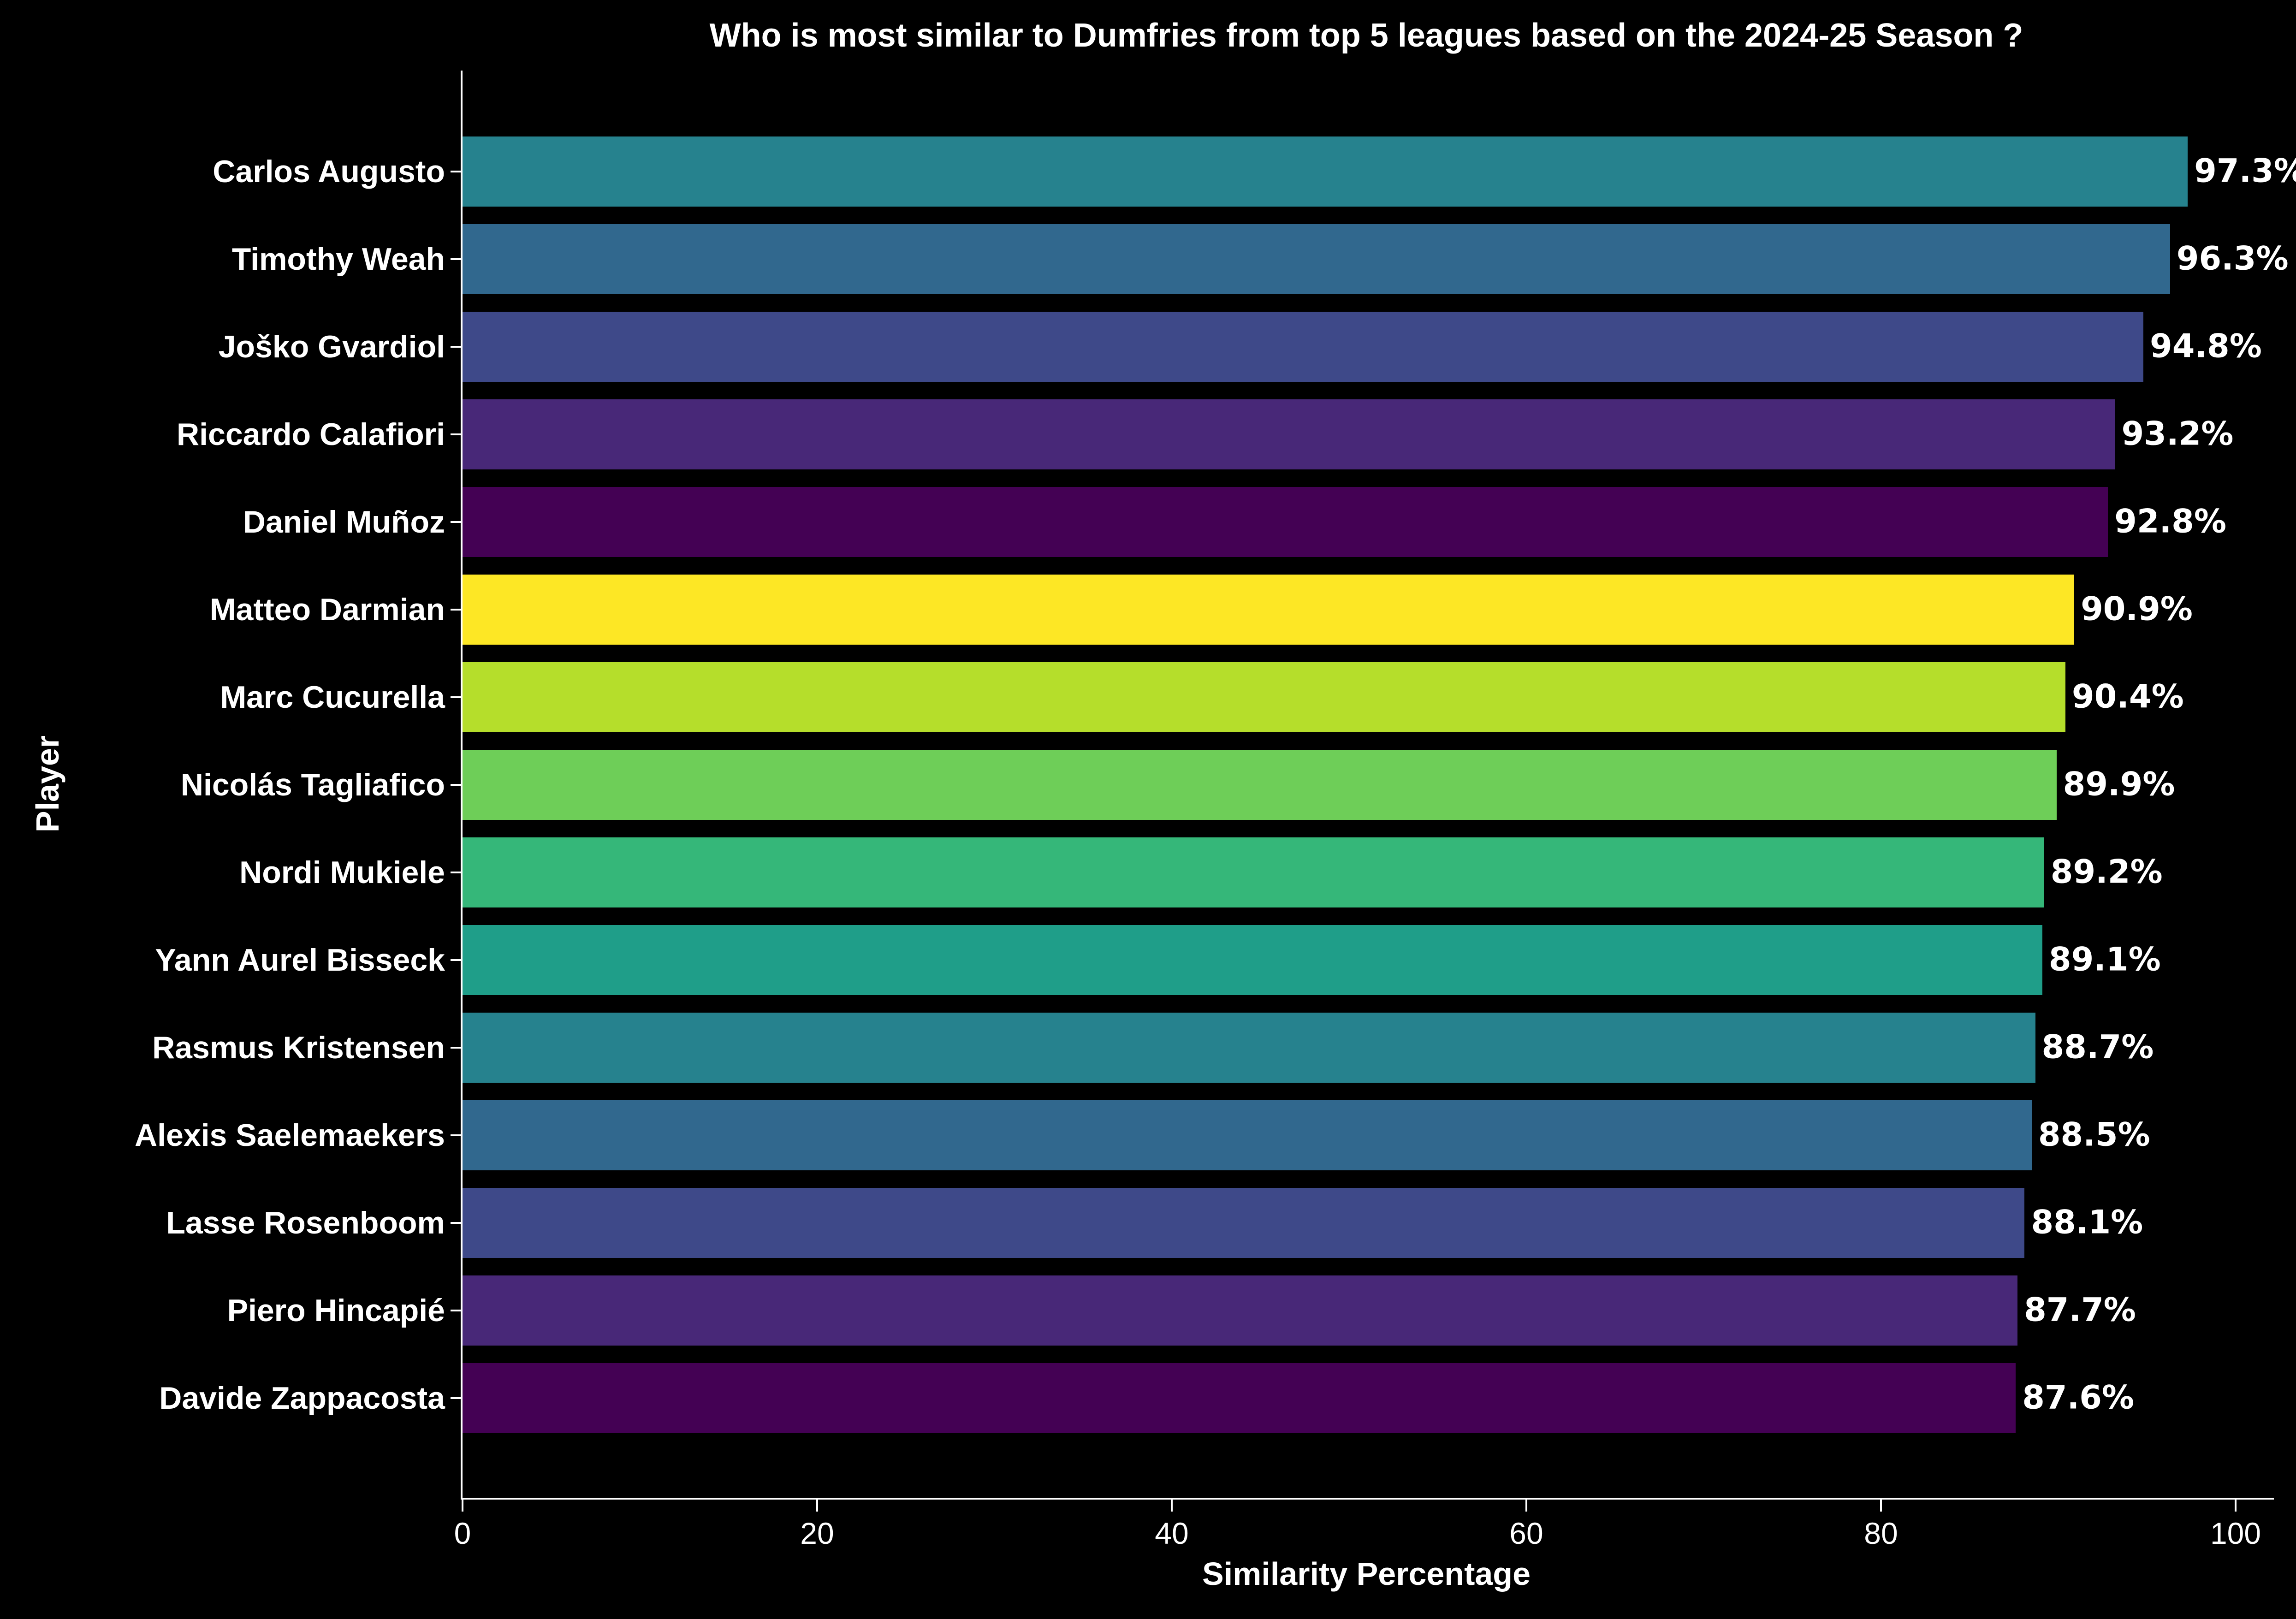  I want to click on category-label: Timothy Weah, so click(338, 260).